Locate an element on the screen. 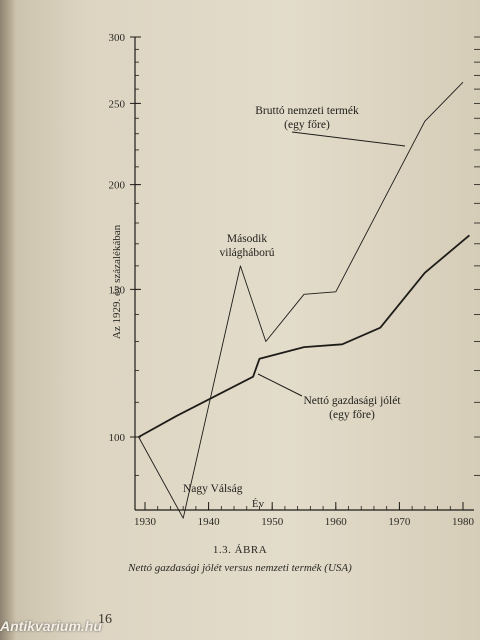  annotation-gnp-line1: Bruttó nemzeti termék is located at coordinates (307, 111).